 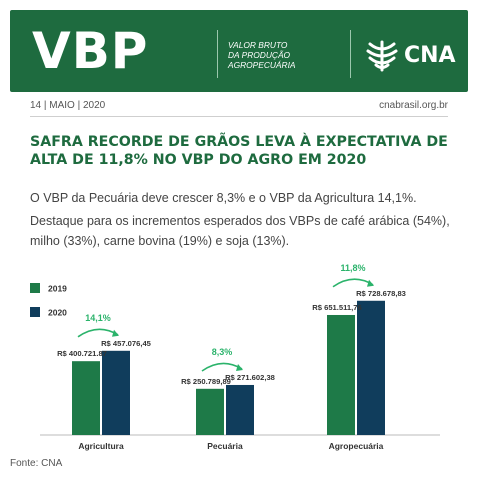 I want to click on header-subtitle: VALOR BRUTO DA PRODUÇÃO AGROPECUÁRIA, so click(x=262, y=55).